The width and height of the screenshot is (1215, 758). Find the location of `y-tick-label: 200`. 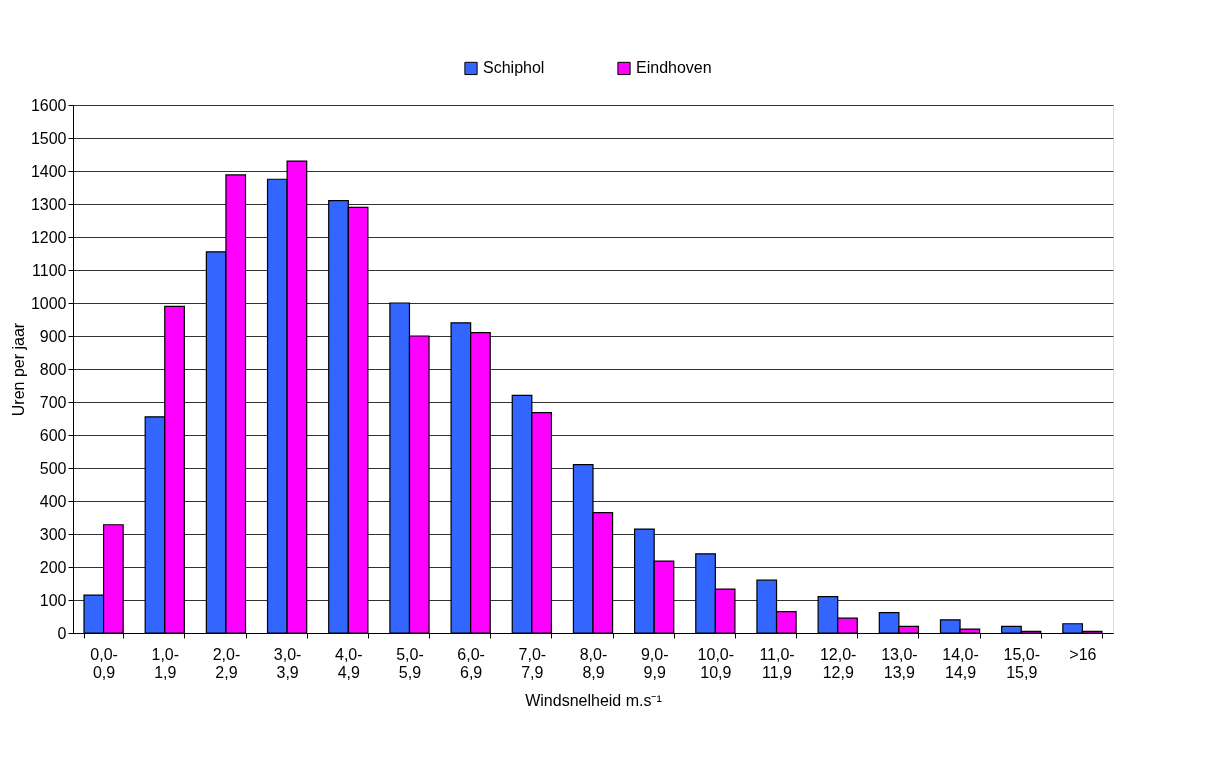

y-tick-label: 200 is located at coordinates (53, 567).